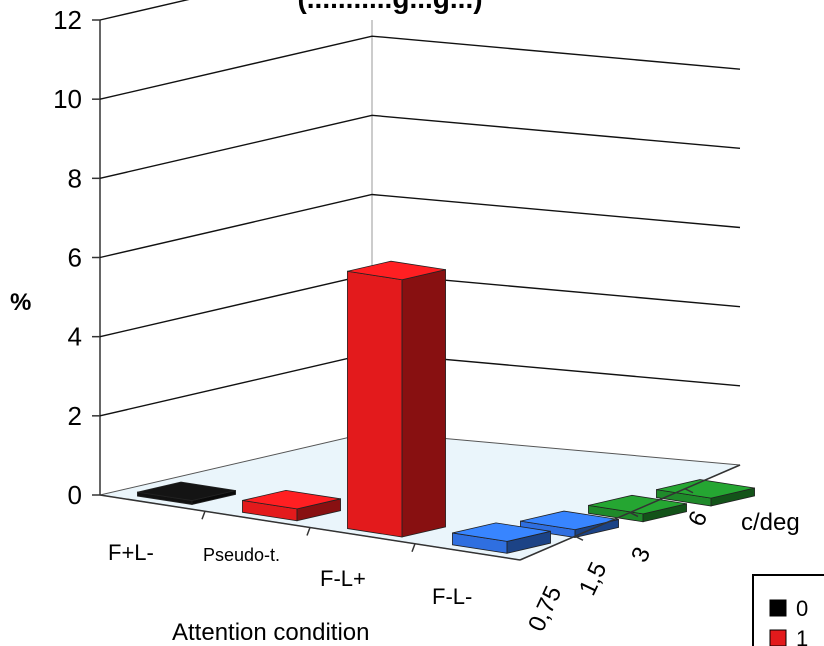  What do you see at coordinates (593, 579) in the screenshot?
I see `z-tick-label: 1,5` at bounding box center [593, 579].